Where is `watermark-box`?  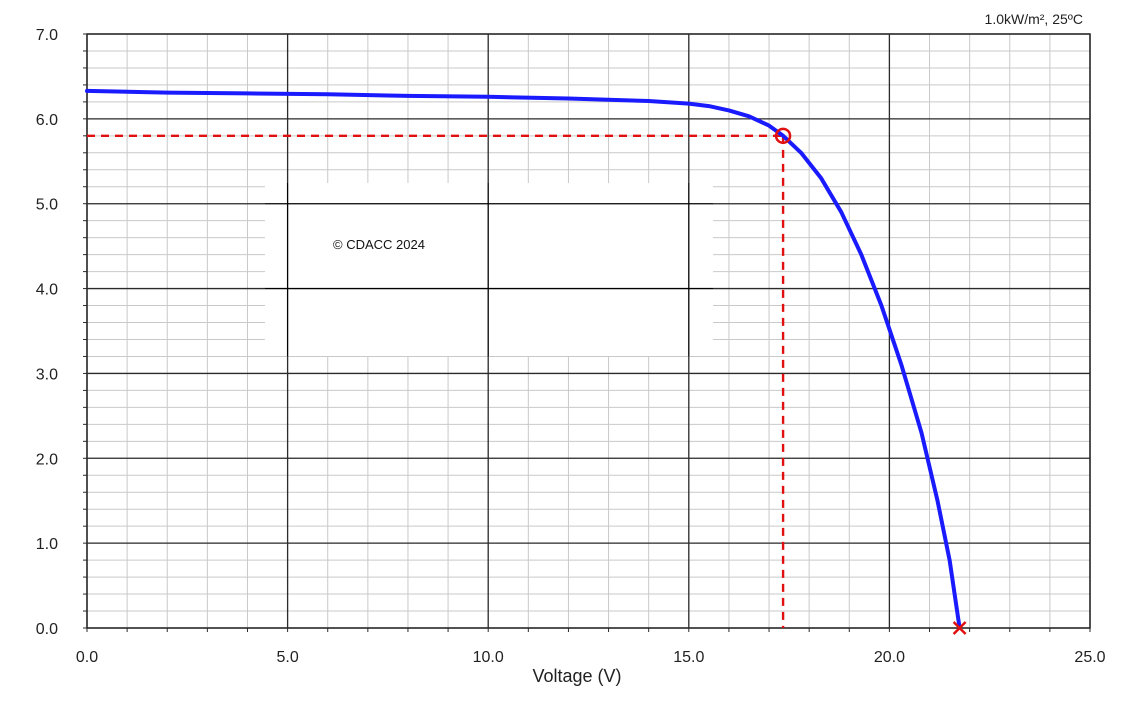
watermark-box is located at coordinates (489, 269).